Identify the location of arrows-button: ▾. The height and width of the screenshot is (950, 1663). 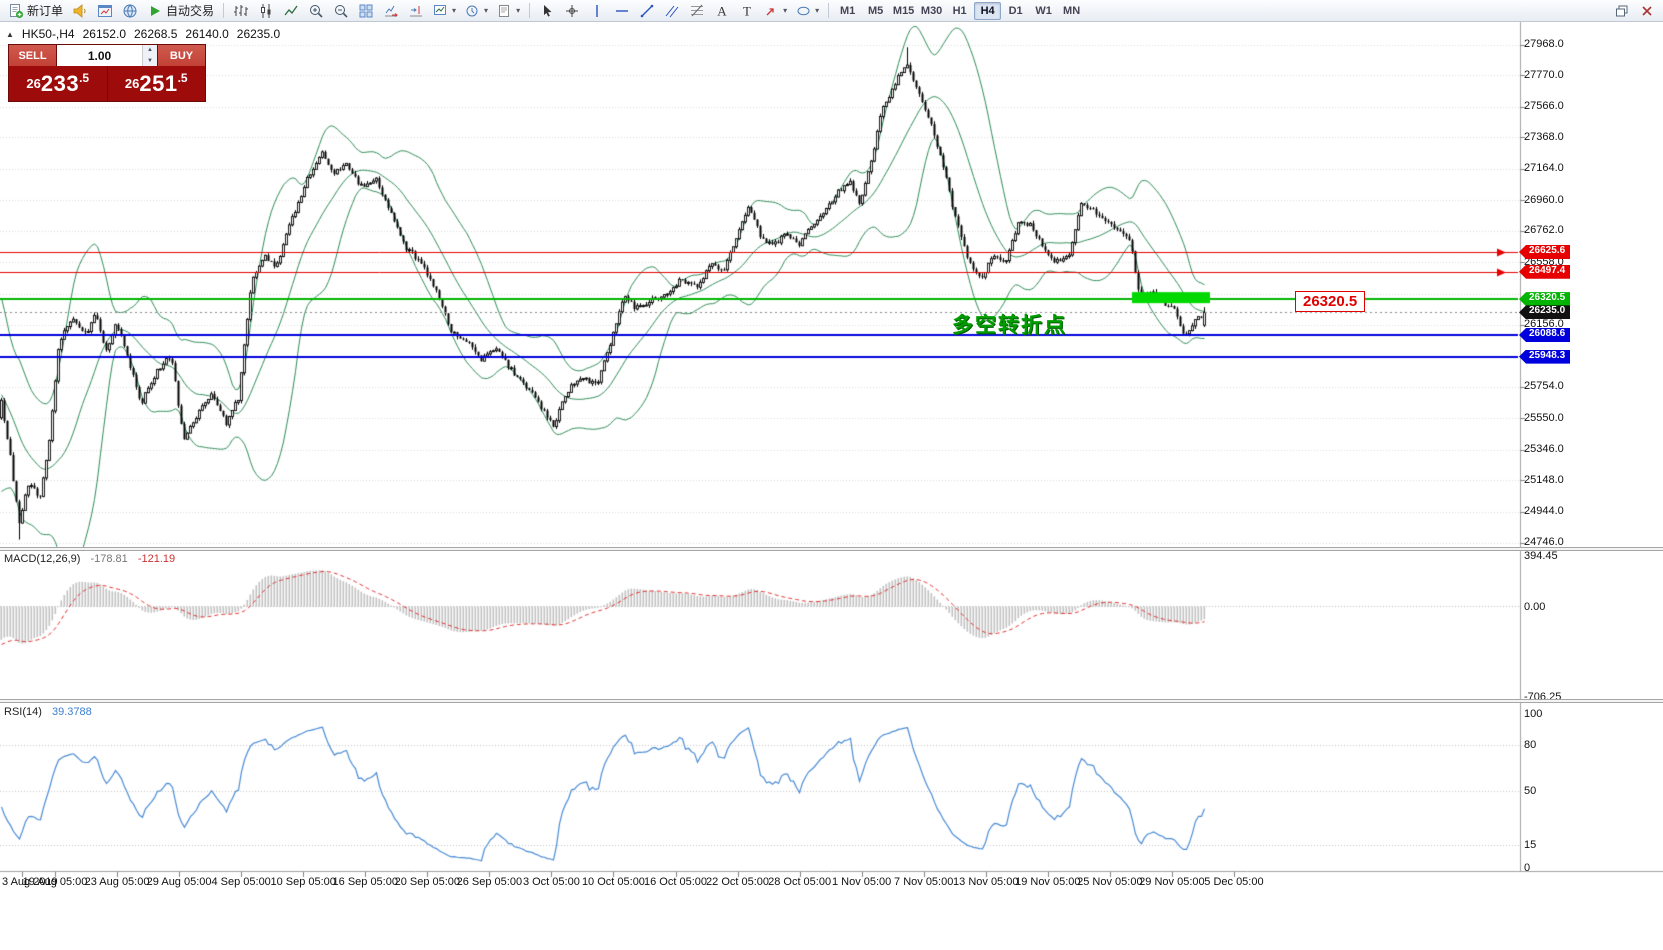
(775, 10).